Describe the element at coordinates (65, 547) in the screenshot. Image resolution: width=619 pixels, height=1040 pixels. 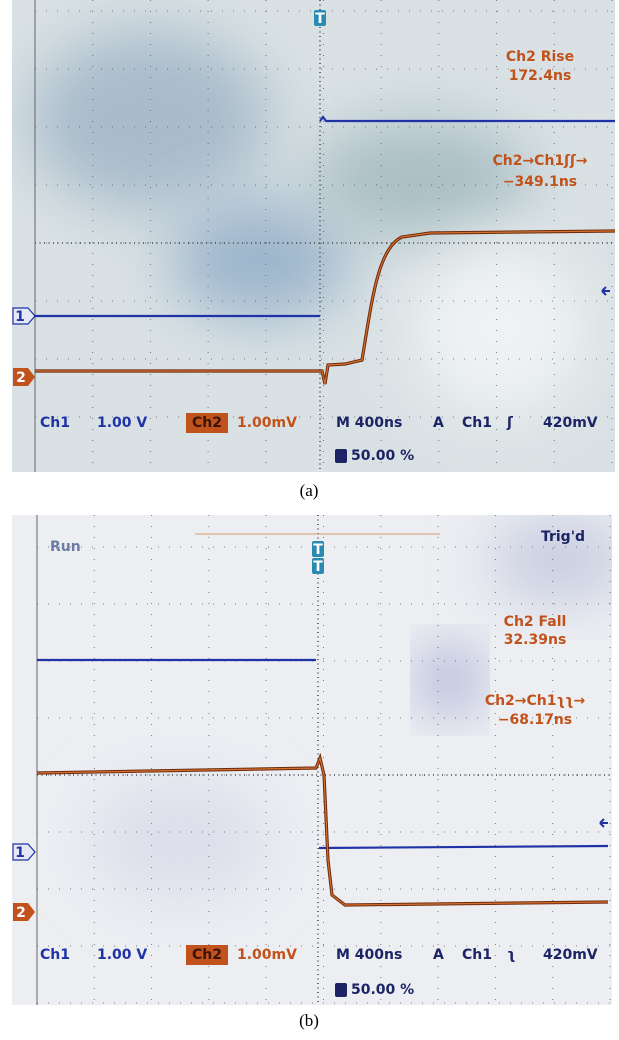
I see `run-status: Run` at that location.